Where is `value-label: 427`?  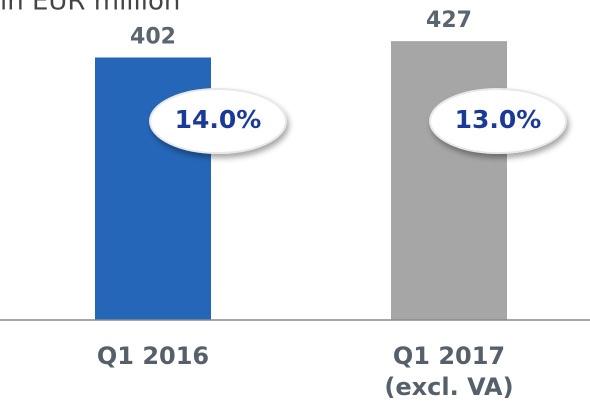
value-label: 427 is located at coordinates (449, 20).